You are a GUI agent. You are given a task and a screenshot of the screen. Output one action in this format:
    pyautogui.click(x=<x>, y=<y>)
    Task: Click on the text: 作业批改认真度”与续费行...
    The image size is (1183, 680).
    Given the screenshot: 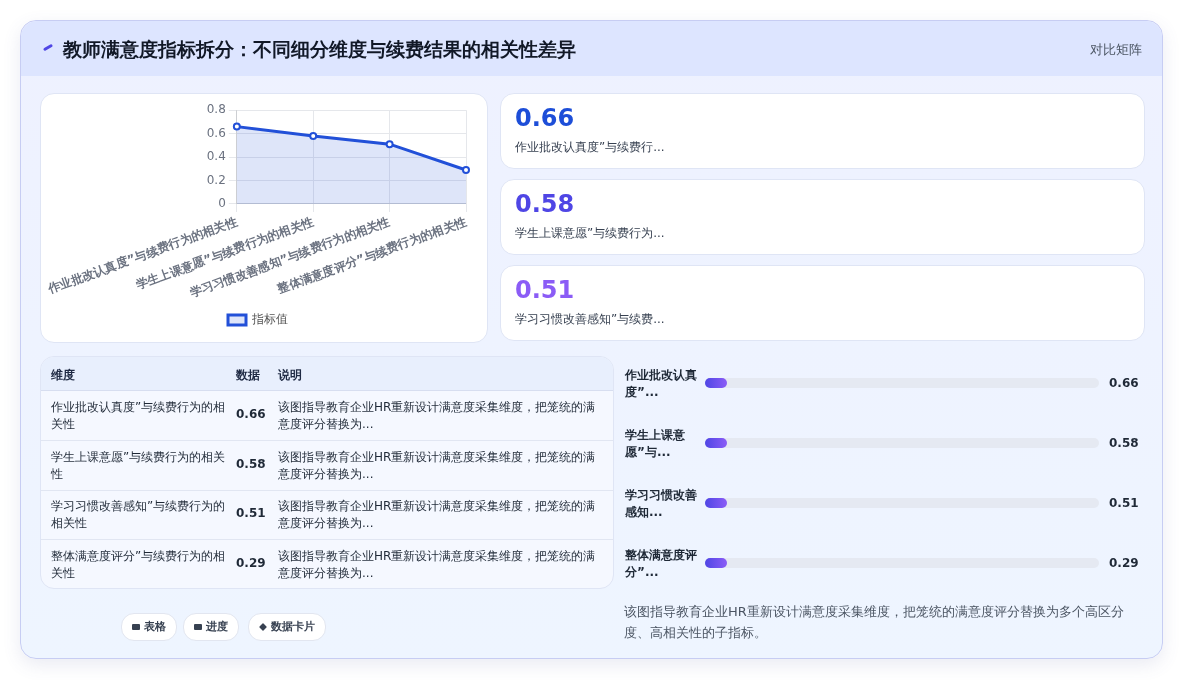 What is the action you would take?
    pyautogui.click(x=590, y=147)
    